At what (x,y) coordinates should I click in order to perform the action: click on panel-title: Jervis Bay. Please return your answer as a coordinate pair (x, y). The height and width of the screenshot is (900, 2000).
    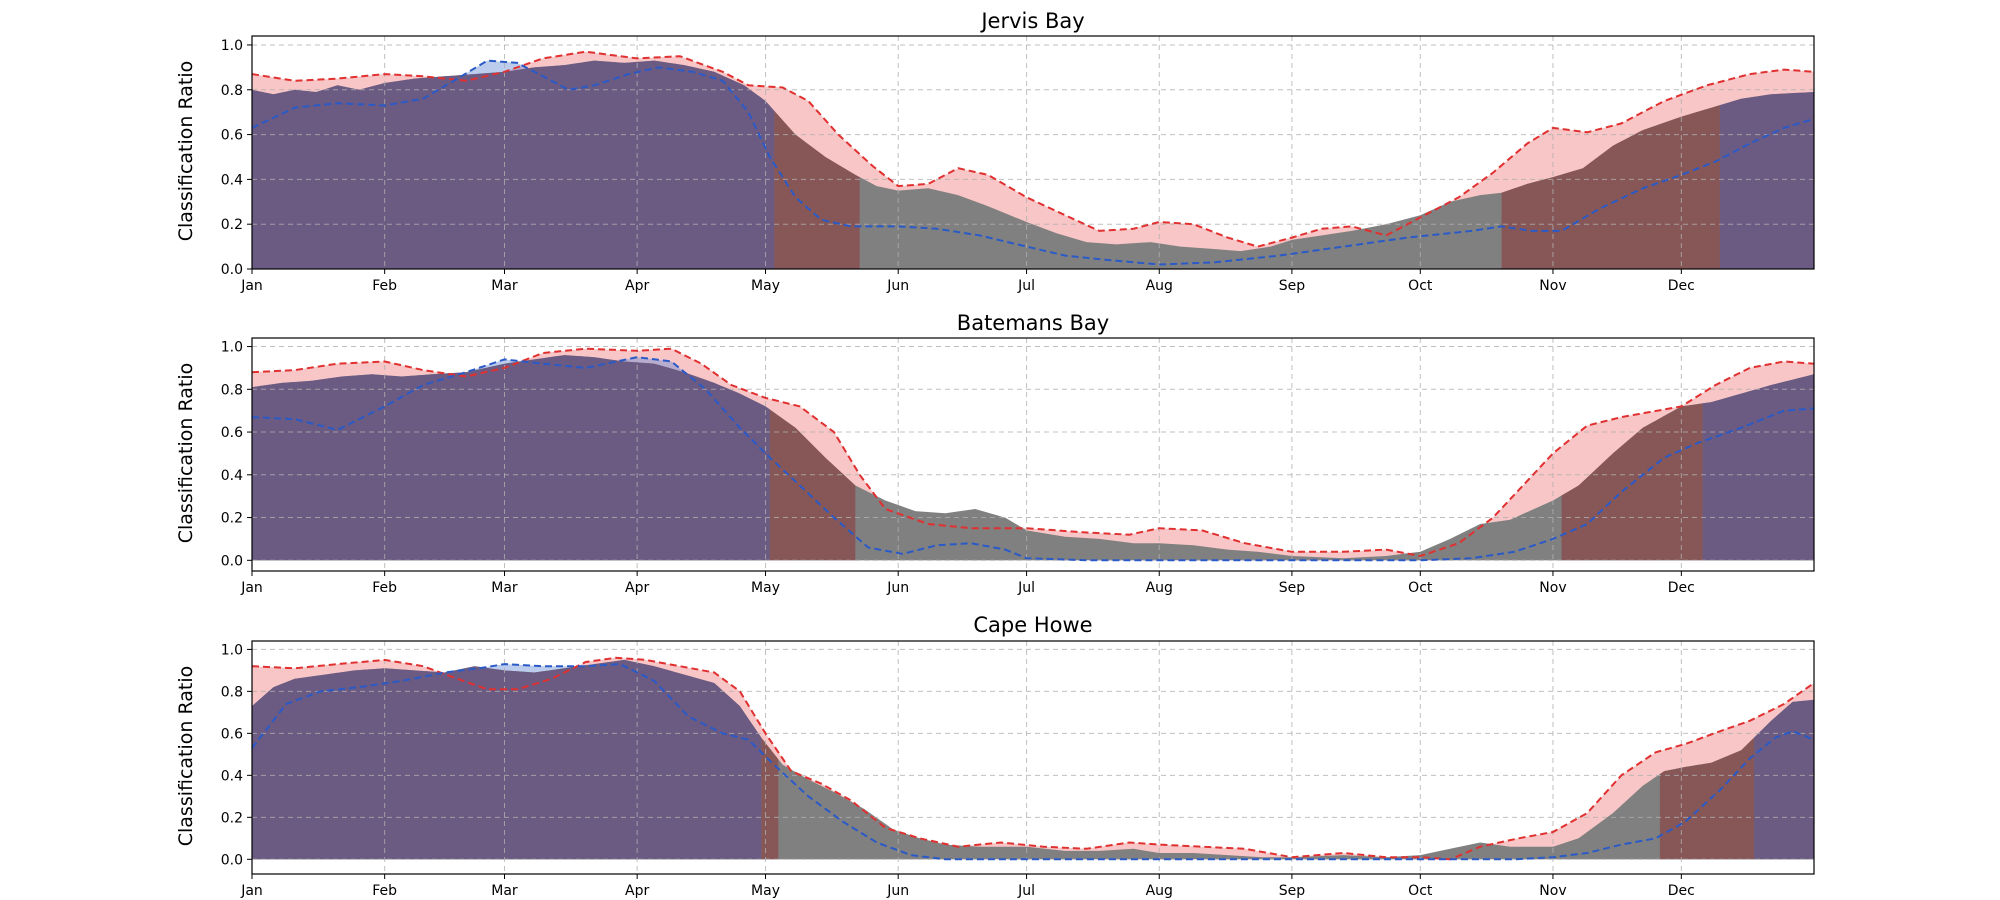
    Looking at the image, I should click on (1031, 21).